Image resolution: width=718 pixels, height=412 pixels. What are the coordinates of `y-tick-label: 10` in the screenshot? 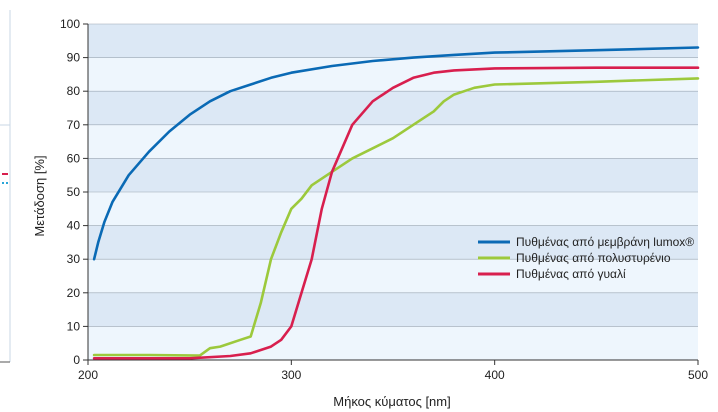 It's located at (74, 326).